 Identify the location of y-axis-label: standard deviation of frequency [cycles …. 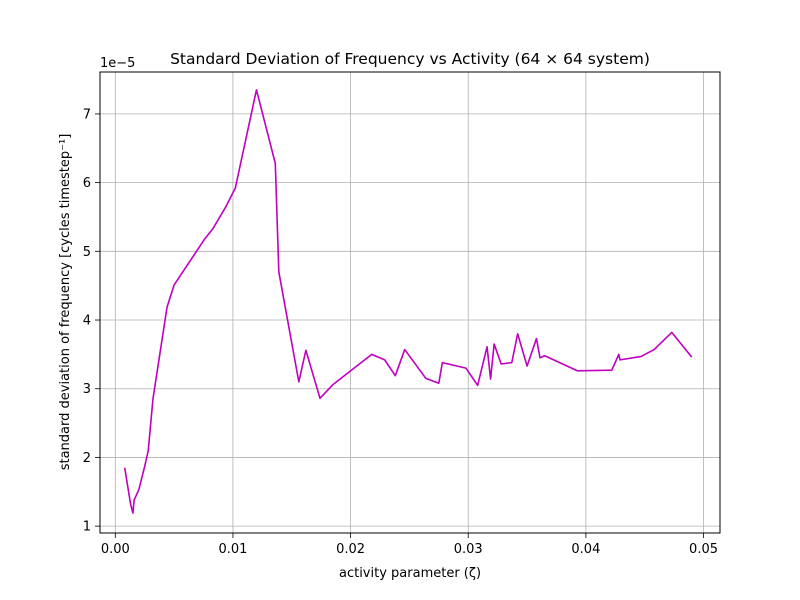
(65, 302).